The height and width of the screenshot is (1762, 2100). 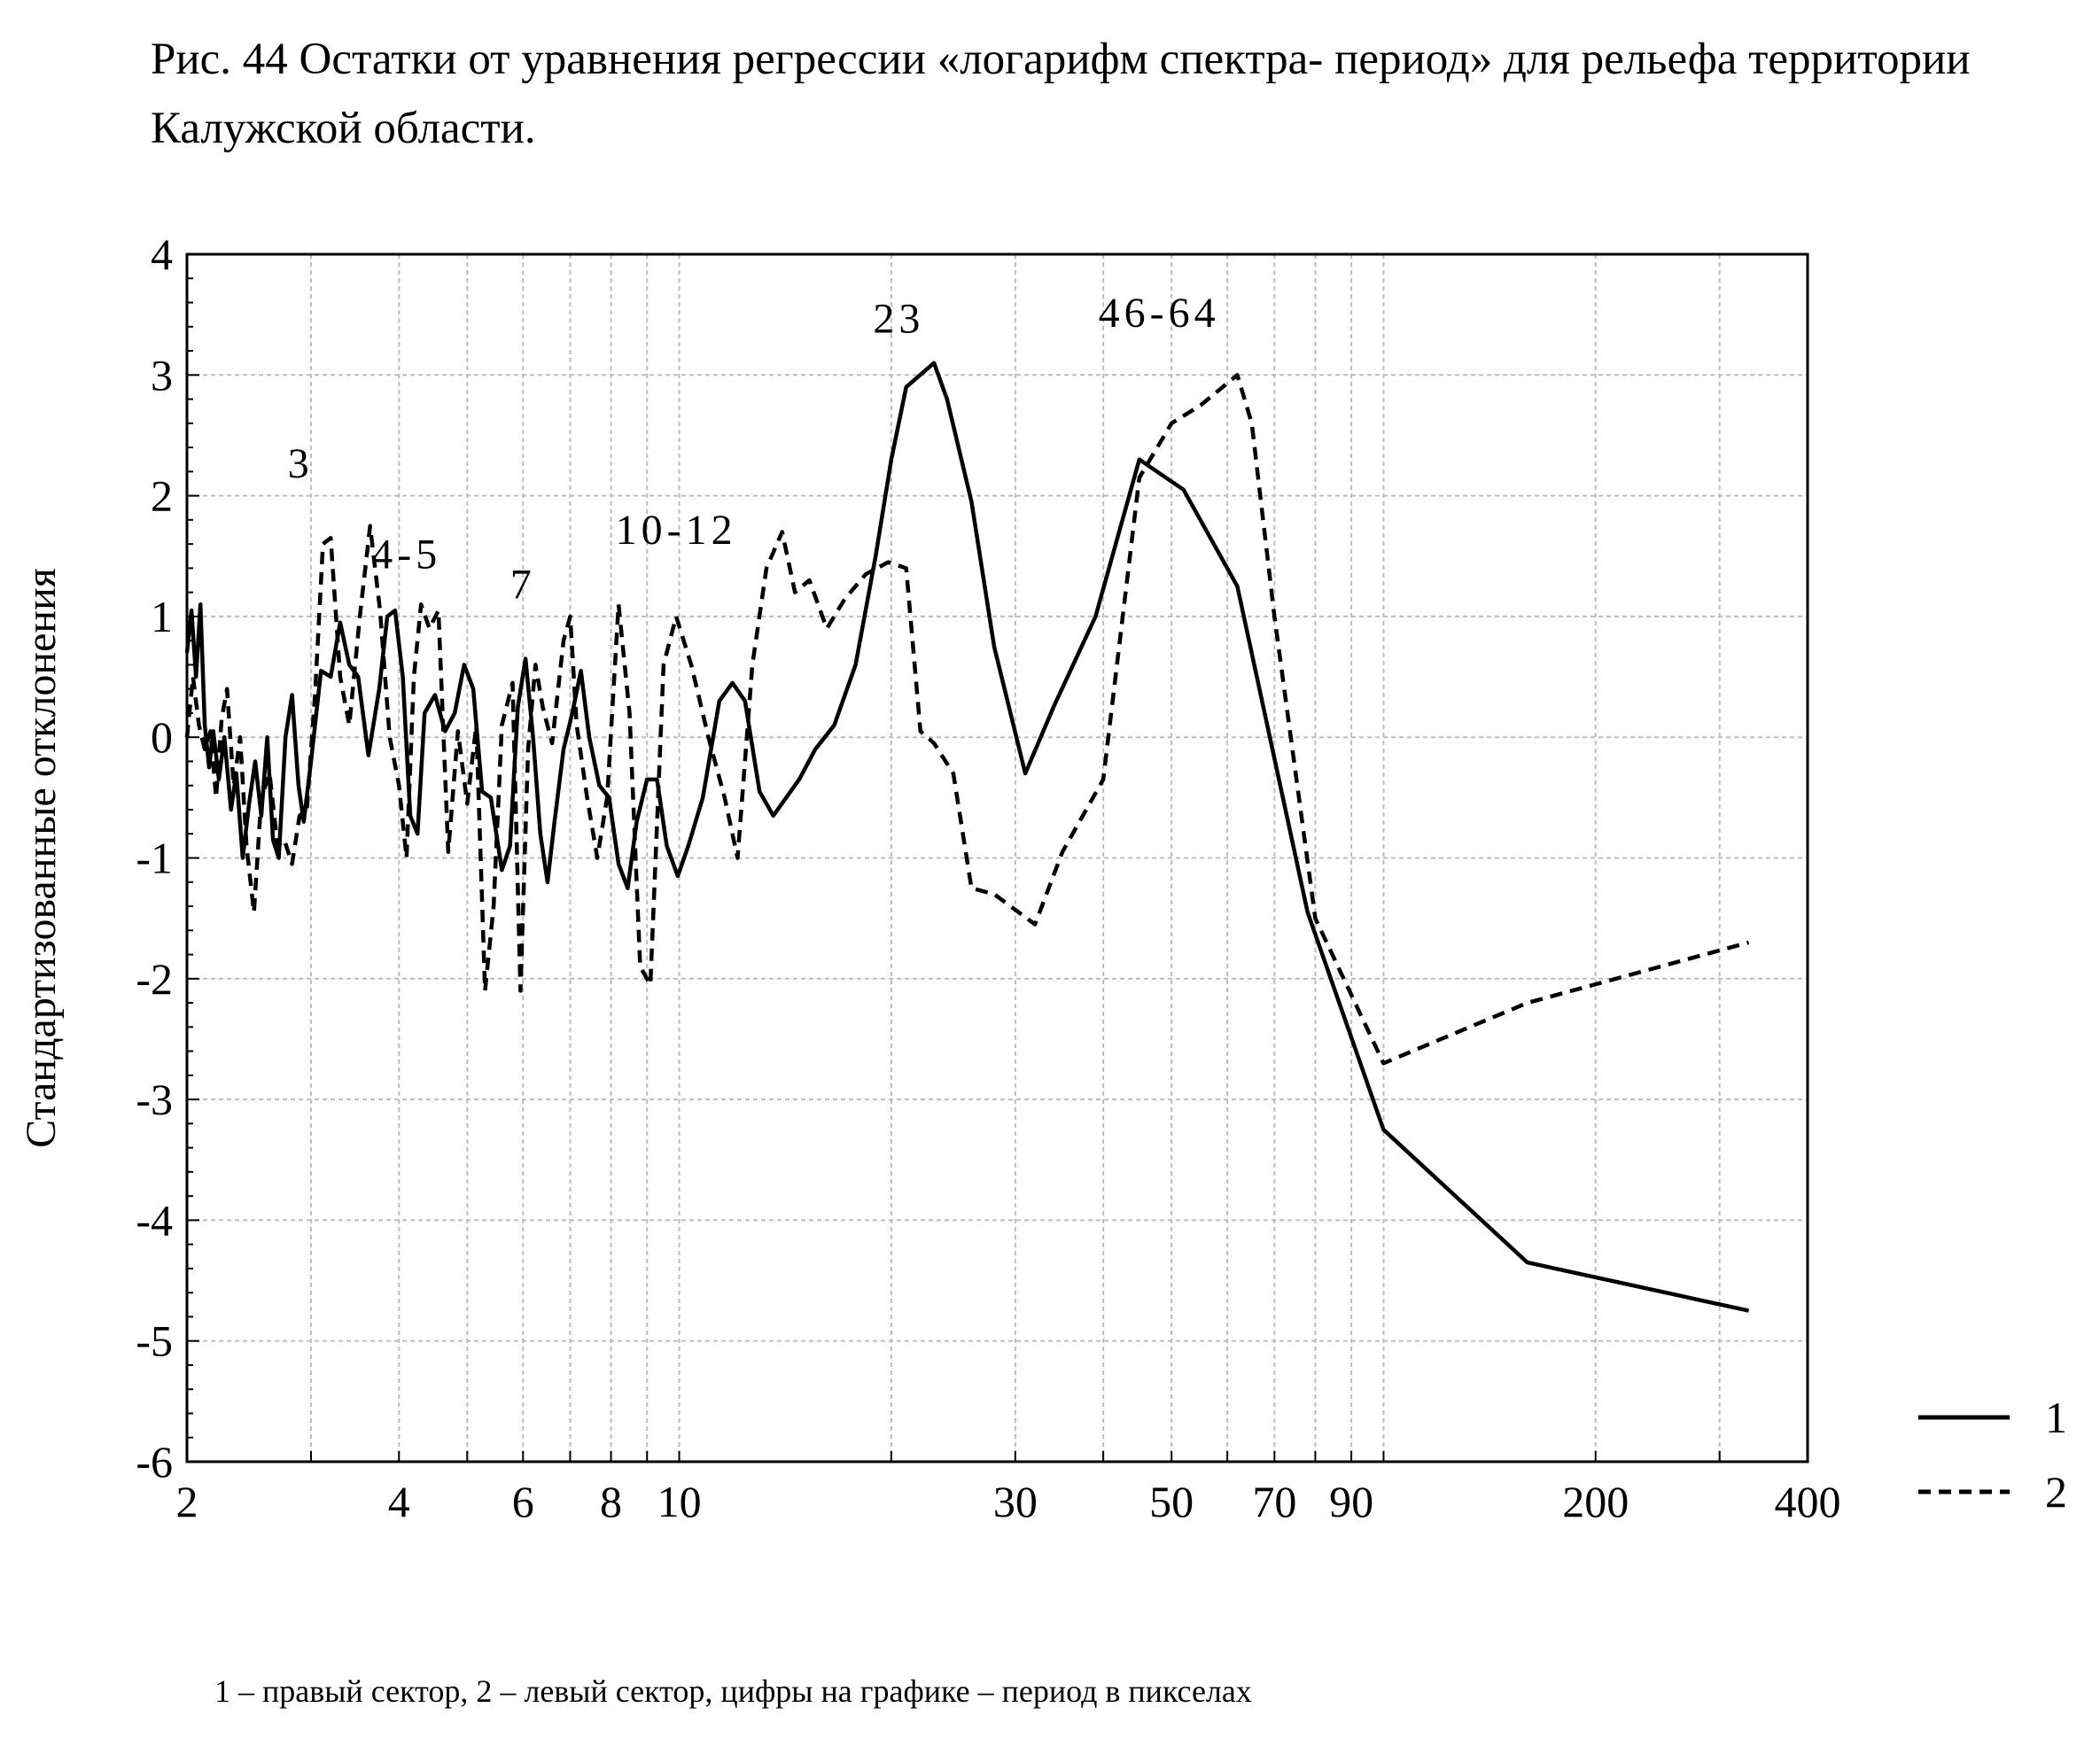 I want to click on y-tick-label: -6, so click(x=154, y=1461).